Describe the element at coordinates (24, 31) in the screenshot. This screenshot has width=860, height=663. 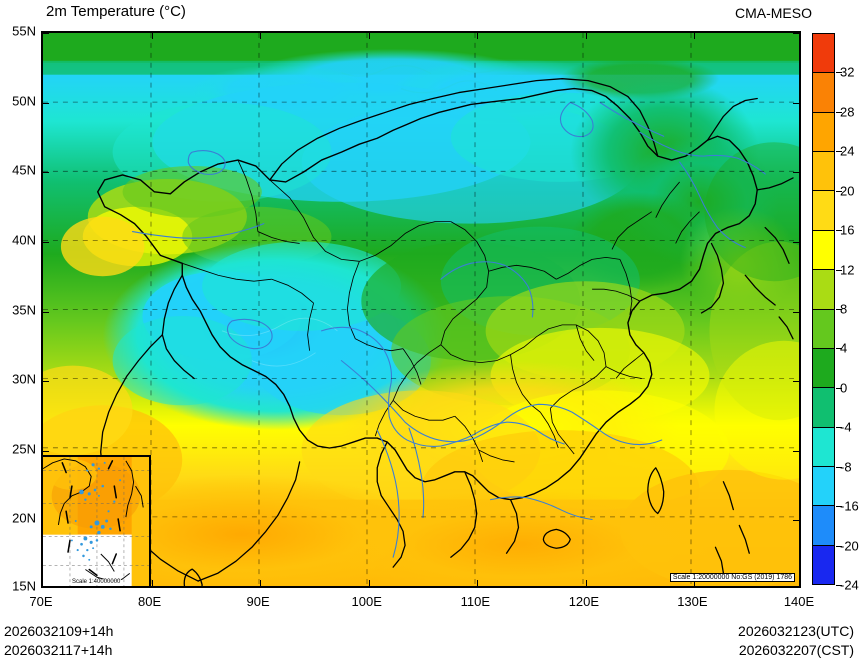
I see `y-tick-label: 55N` at that location.